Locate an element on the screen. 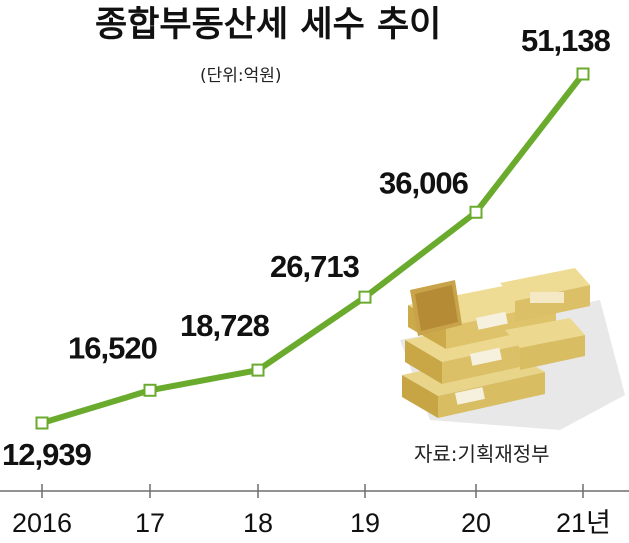 This screenshot has width=629, height=543. data-label-18: 18,728 is located at coordinates (225, 325).